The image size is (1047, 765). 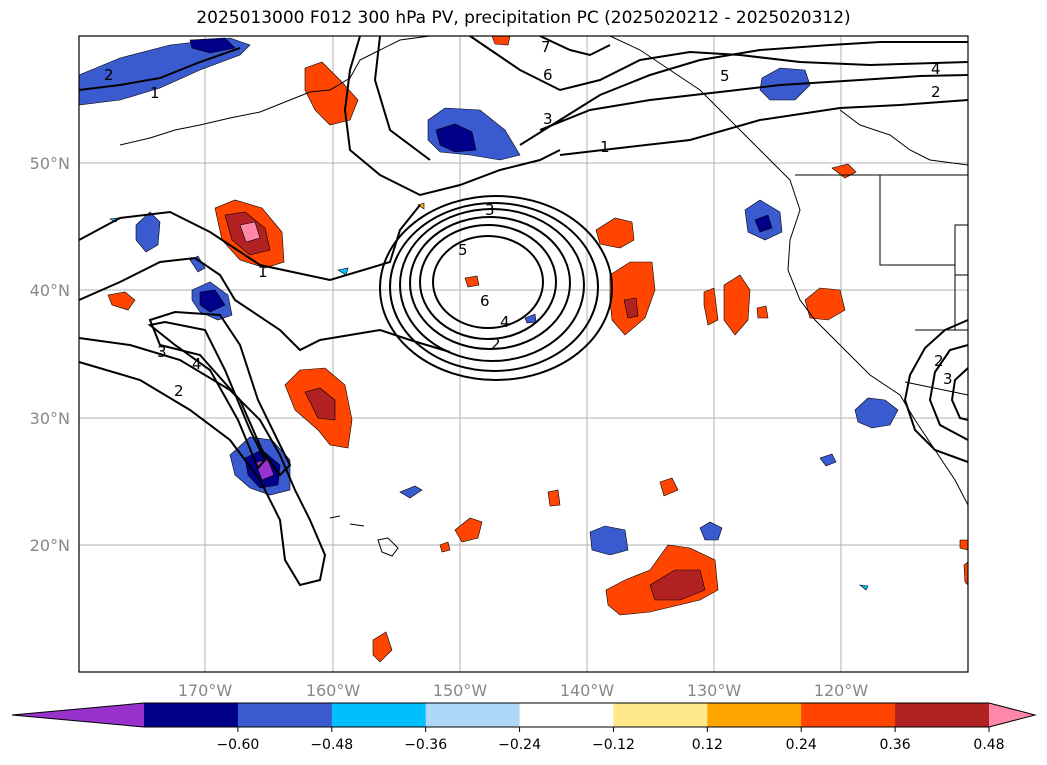 What do you see at coordinates (50, 545) in the screenshot?
I see `lat-label: 20°N` at bounding box center [50, 545].